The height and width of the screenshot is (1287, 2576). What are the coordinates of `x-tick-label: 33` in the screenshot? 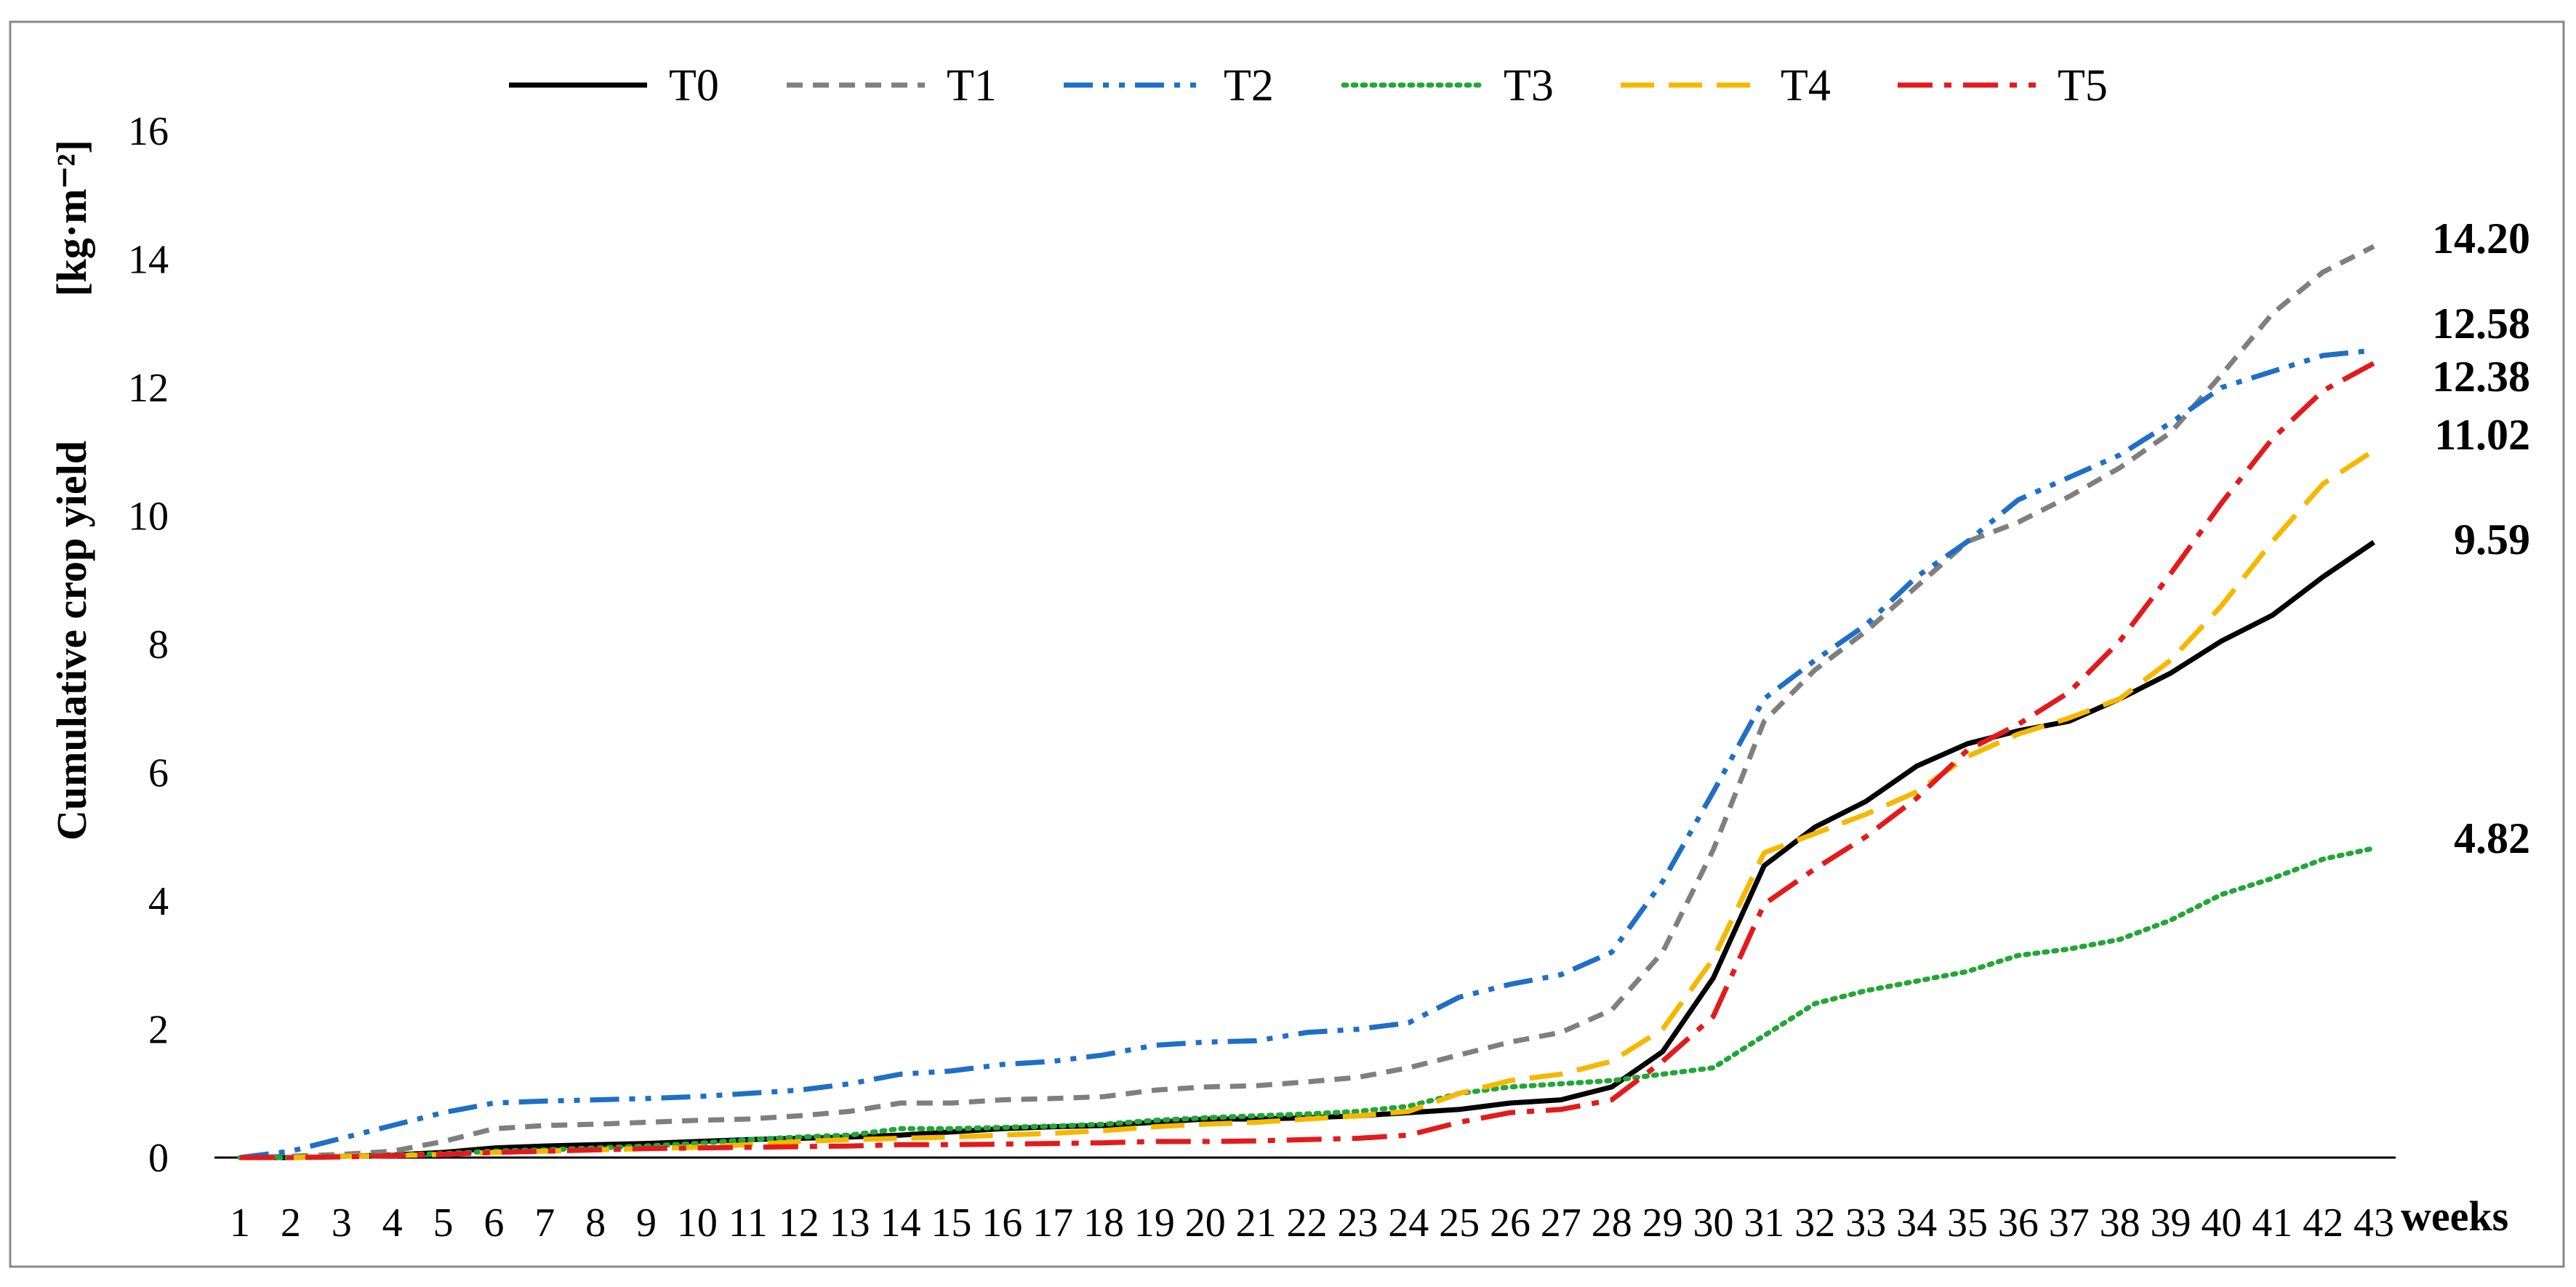 It's located at (1866, 1223).